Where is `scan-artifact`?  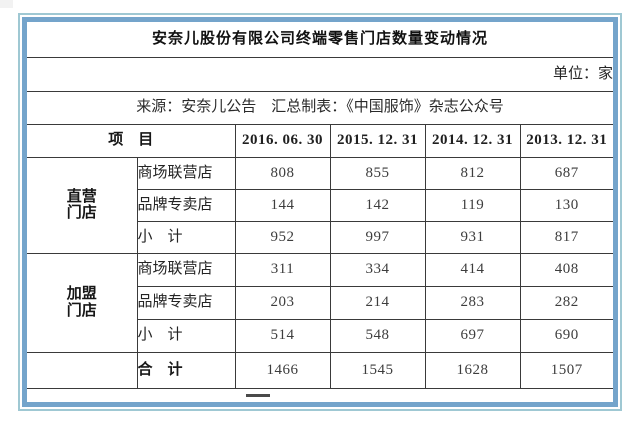 scan-artifact is located at coordinates (6, 4).